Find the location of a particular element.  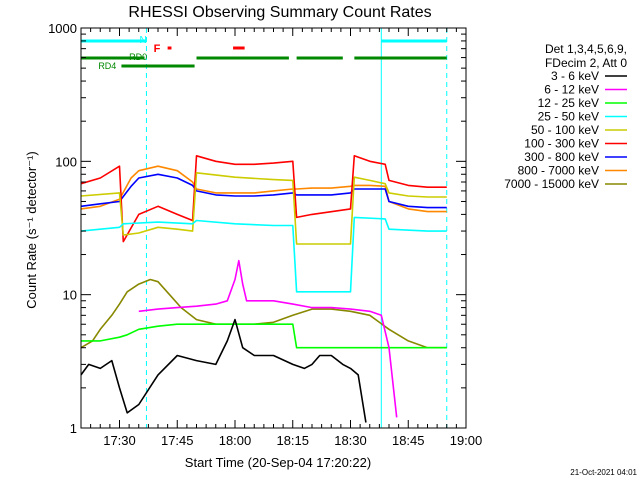

series-line-25-50-kev is located at coordinates (263, 254).